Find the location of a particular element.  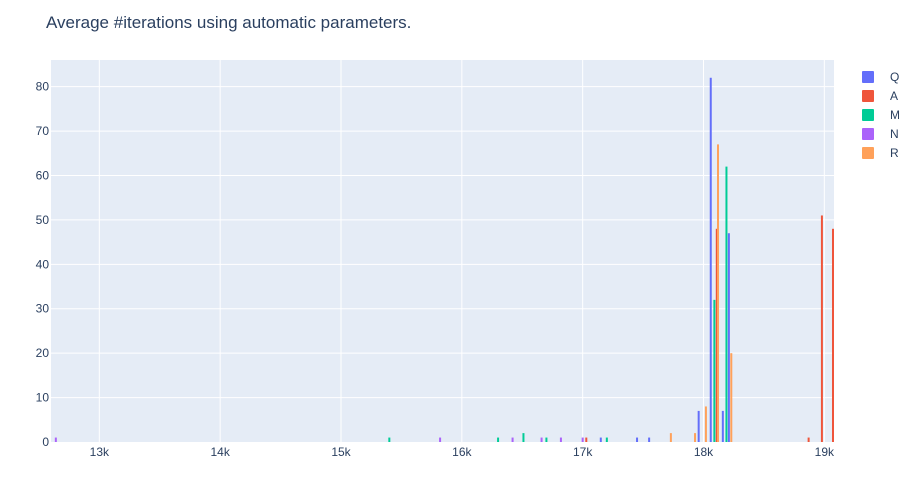

y-tick-label: 20 is located at coordinates (43, 353).